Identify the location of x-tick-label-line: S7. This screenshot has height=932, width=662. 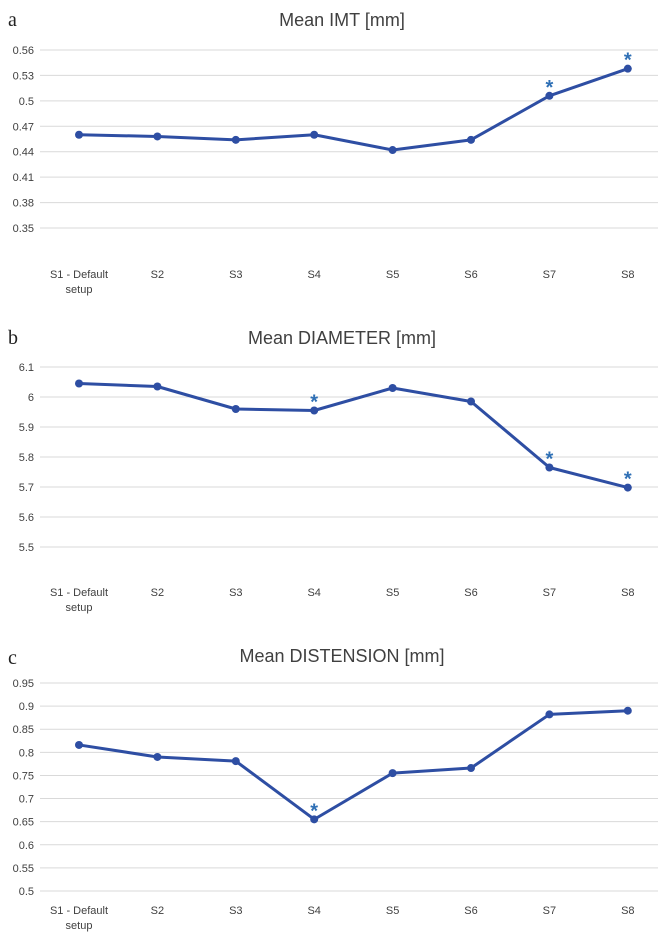
(549, 911).